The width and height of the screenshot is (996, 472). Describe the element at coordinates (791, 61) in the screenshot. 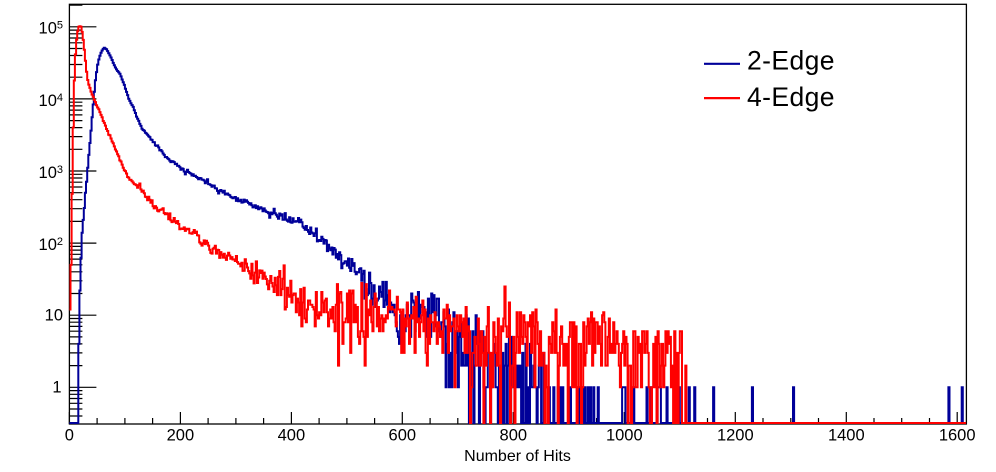

I see `svg-text: 2-Edge` at that location.